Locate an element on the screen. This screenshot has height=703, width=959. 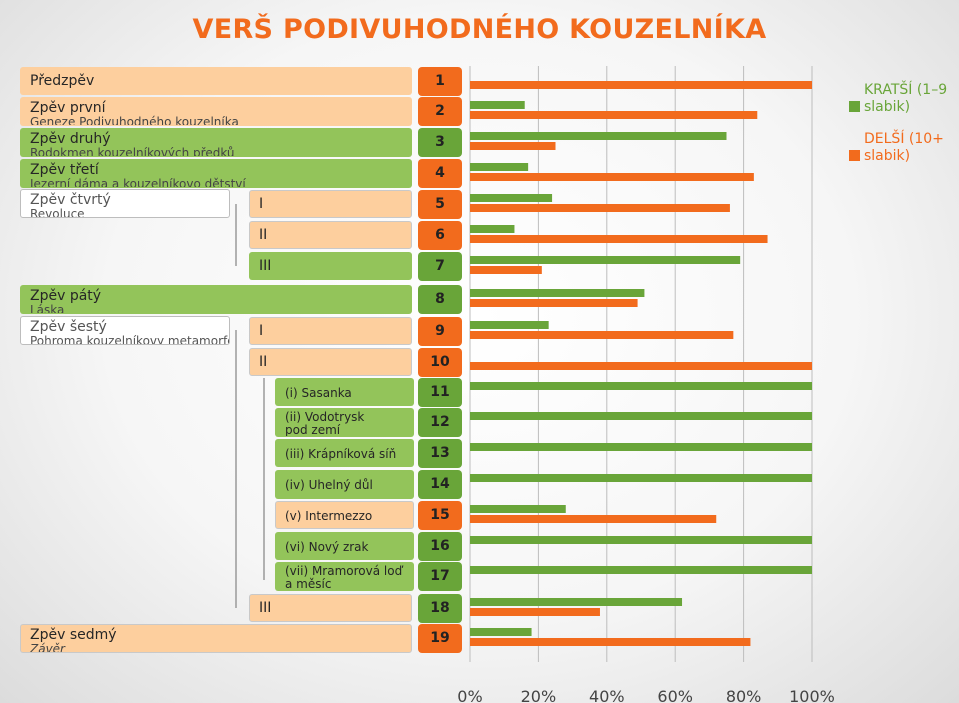
legend-swatch-long is located at coordinates (854, 155).